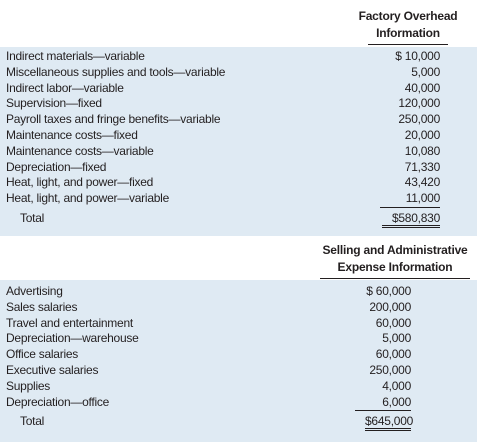  I want to click on table-row: Maintenance costs—variable 10,080, so click(238, 152).